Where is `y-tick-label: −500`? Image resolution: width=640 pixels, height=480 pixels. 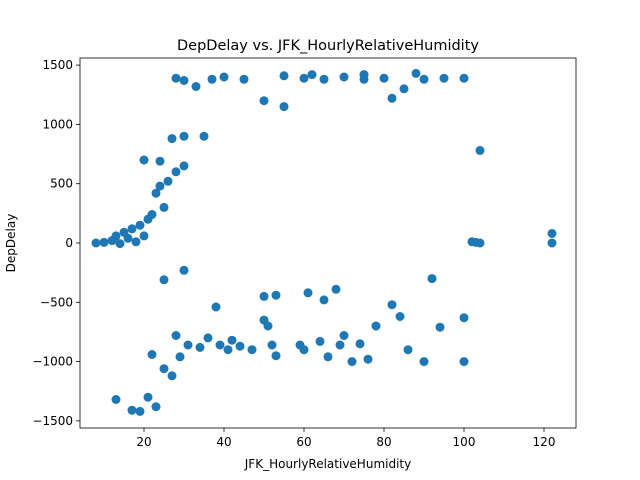 y-tick-label: −500 is located at coordinates (56, 302).